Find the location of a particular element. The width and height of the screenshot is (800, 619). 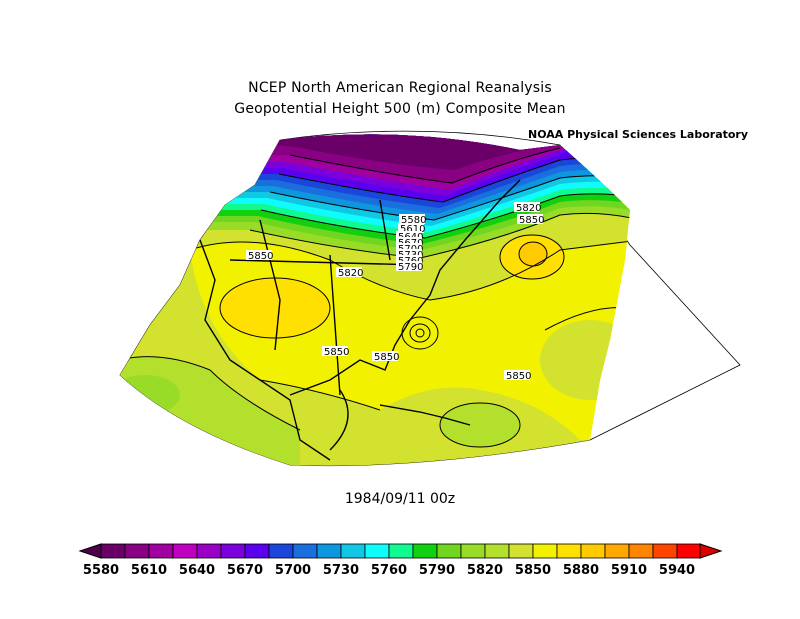

colorbar-tick-label: 5730 is located at coordinates (341, 570).